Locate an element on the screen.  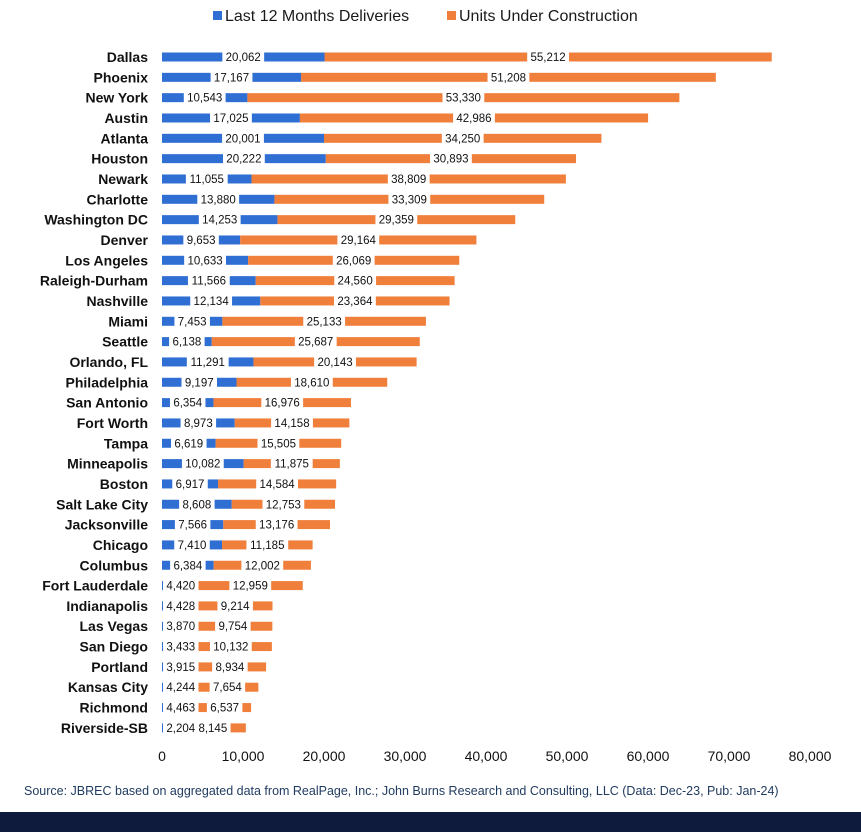
value-label-construction: 9,214 is located at coordinates (235, 607).